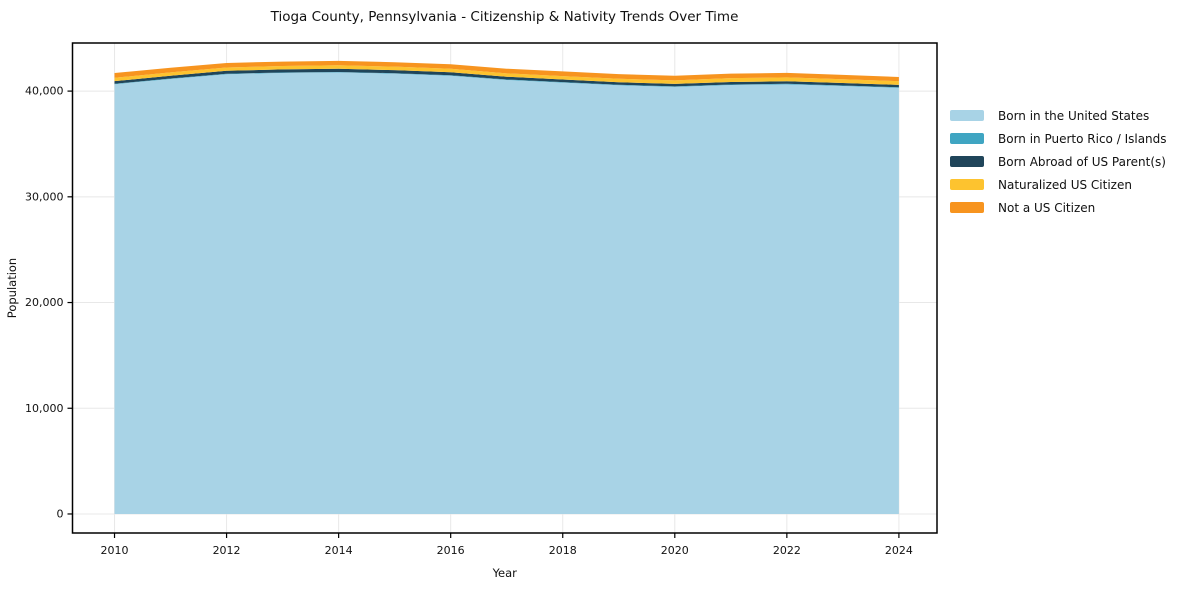 Image resolution: width=1189 pixels, height=590 pixels. I want to click on x-tick-label: 2018, so click(563, 550).